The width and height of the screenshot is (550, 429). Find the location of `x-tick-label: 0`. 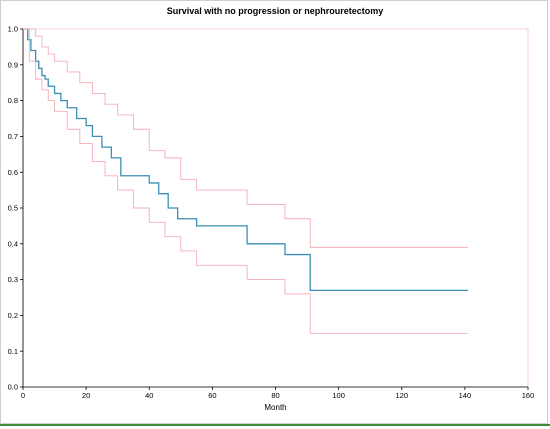

x-tick-label: 0 is located at coordinates (23, 395).